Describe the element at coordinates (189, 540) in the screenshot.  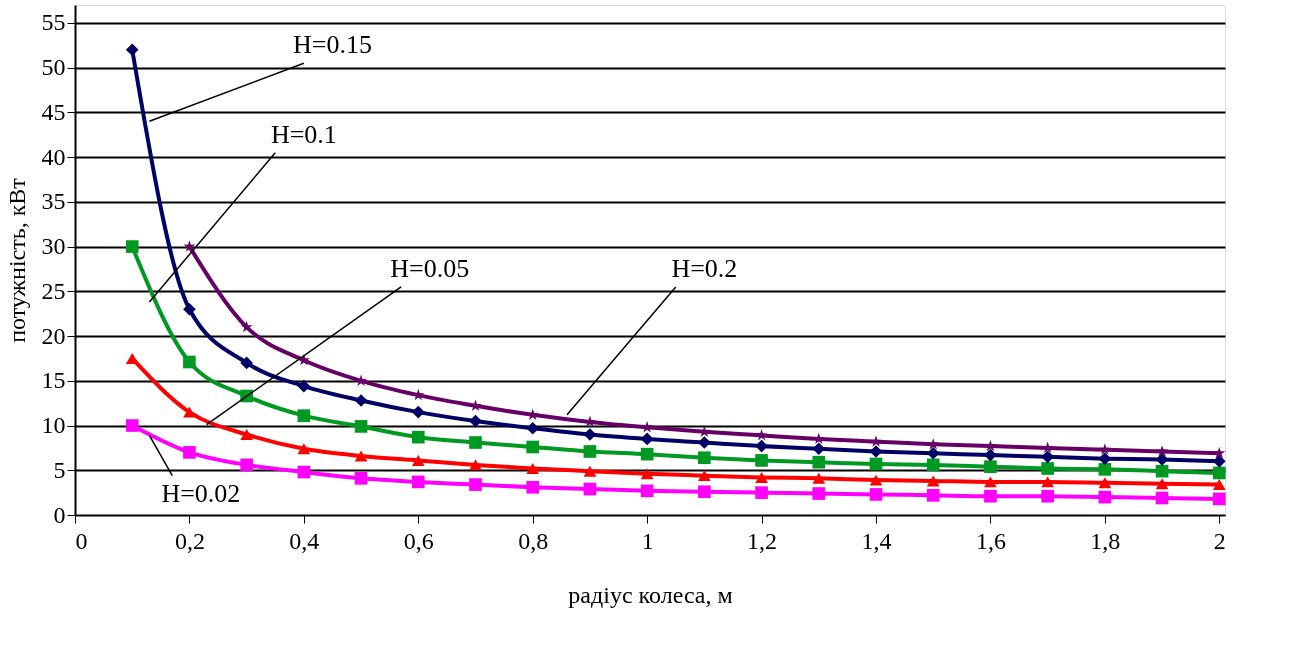
I see `x-tick-label: 0,2` at that location.